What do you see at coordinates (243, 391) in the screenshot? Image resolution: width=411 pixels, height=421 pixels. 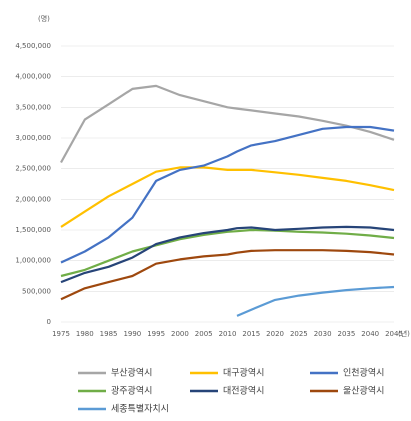 I see `legend-label: 대전광역시` at bounding box center [243, 391].